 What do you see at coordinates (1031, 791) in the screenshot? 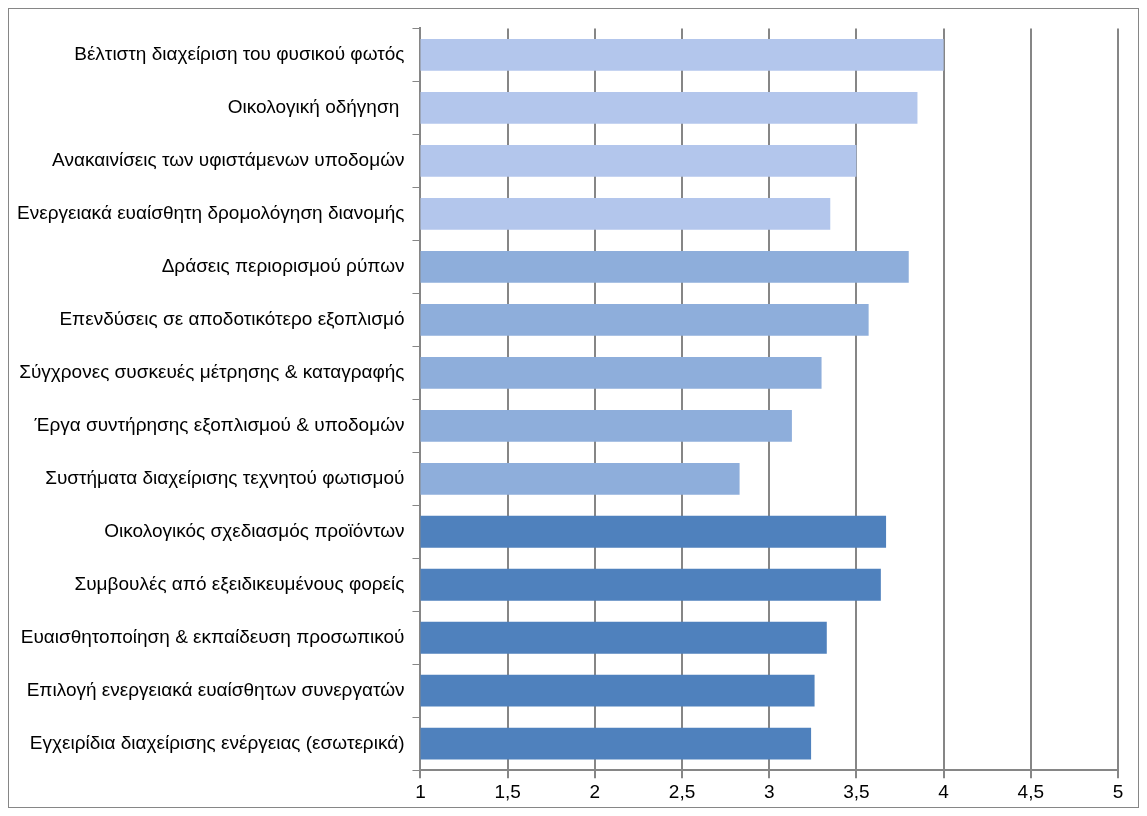
I see `x-tick-label: 4,5` at bounding box center [1031, 791].